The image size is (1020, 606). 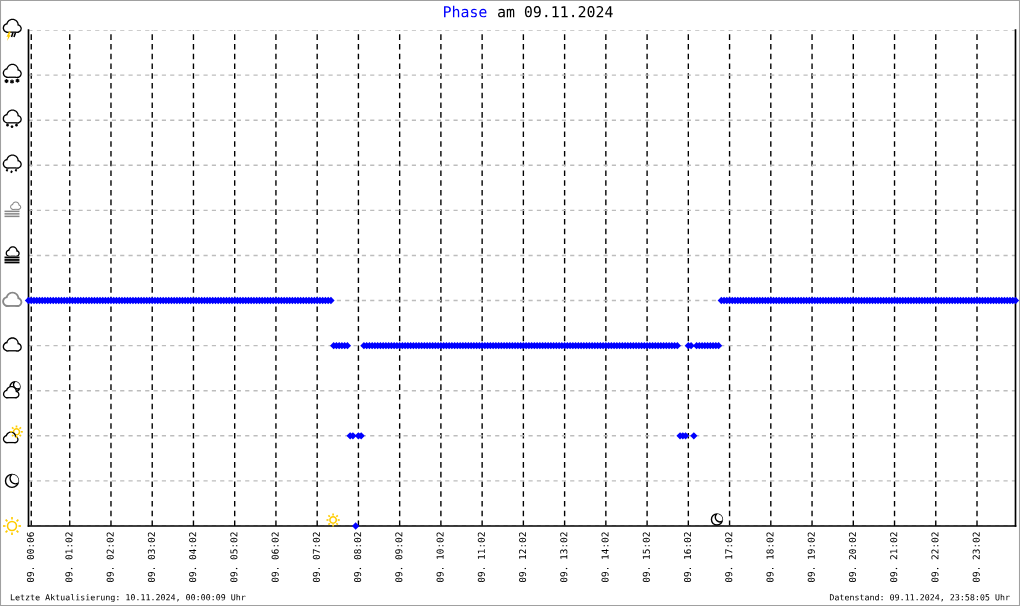 I want to click on x-tick-label: 09. 07:02, so click(x=316, y=557).